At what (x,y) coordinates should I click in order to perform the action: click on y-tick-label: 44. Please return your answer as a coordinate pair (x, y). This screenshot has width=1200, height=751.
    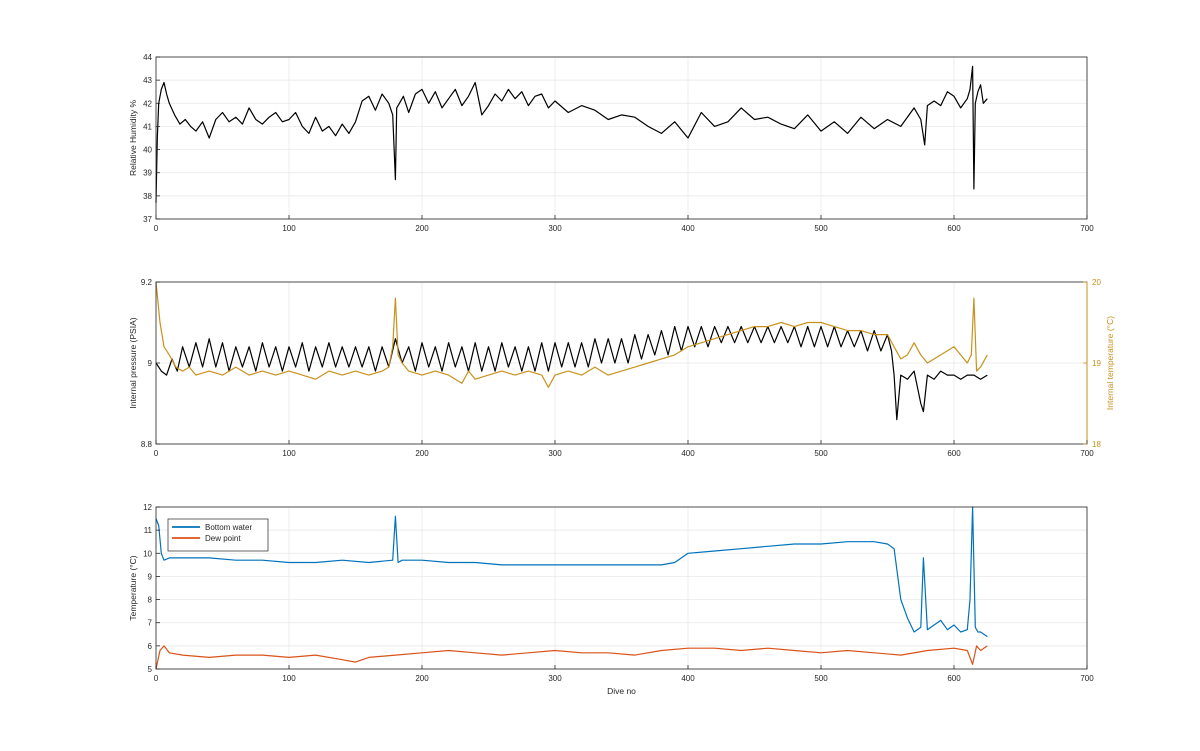
    Looking at the image, I should click on (147, 57).